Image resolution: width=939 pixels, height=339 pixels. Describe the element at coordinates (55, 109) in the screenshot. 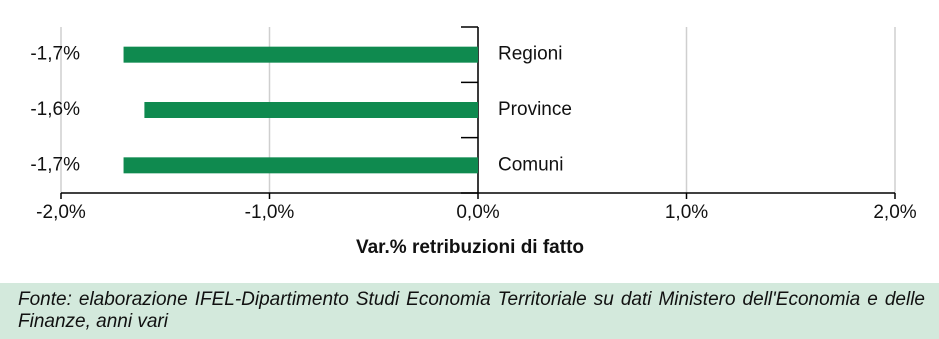

I see `value-label: -1,6%` at that location.